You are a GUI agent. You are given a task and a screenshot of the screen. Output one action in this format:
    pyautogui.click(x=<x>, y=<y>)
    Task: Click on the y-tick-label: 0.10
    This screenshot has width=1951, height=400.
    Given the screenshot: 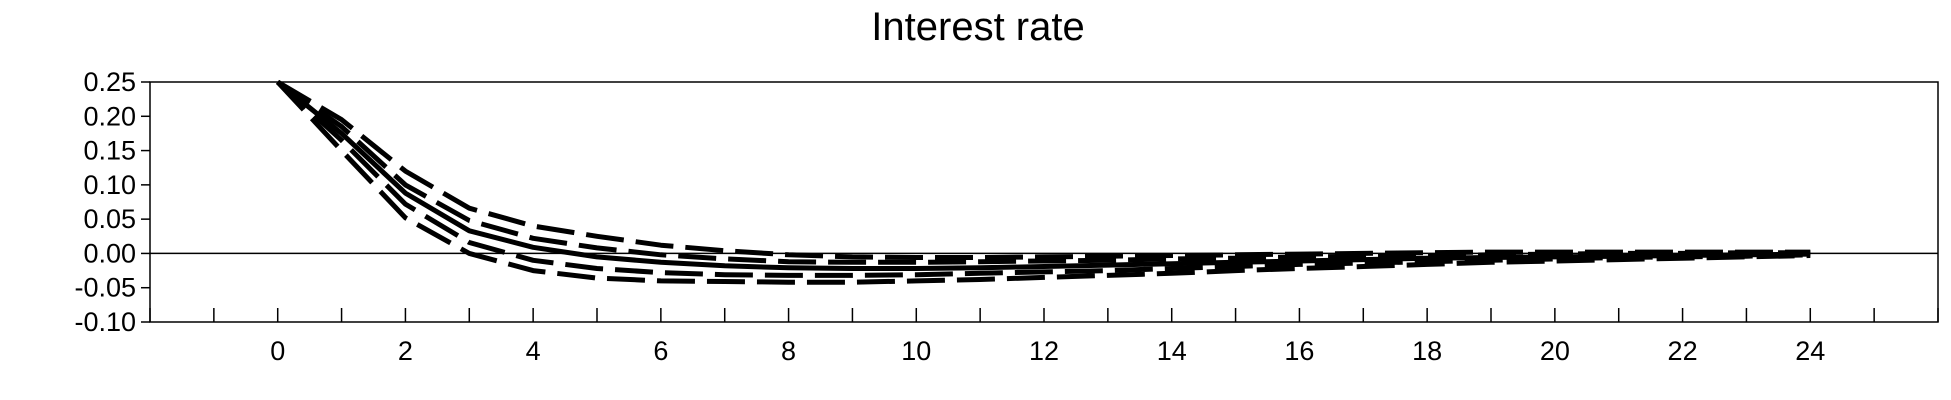 What is the action you would take?
    pyautogui.click(x=109, y=185)
    